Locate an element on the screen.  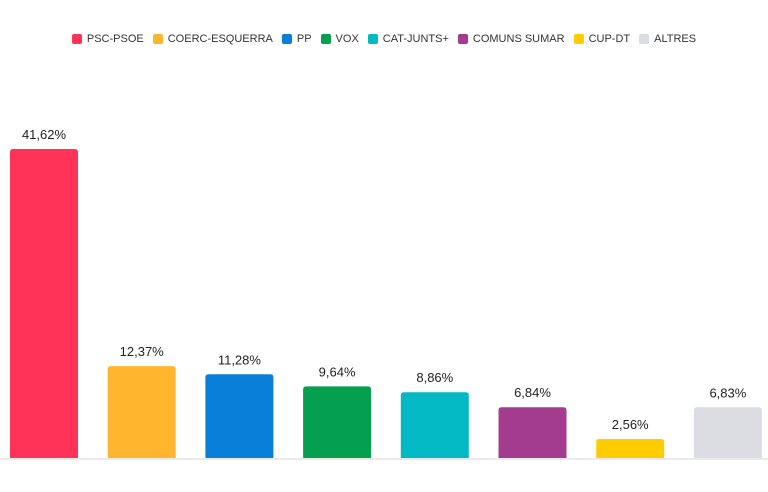
legend-item-3: VOX is located at coordinates (339, 39).